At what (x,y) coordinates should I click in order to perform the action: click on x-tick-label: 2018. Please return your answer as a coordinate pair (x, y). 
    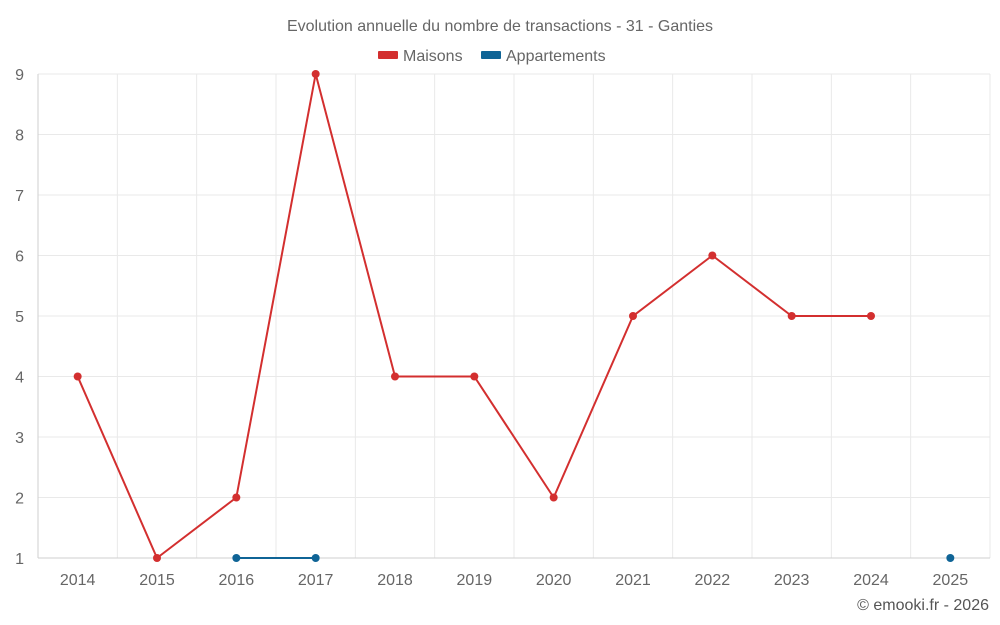
    Looking at the image, I should click on (395, 580).